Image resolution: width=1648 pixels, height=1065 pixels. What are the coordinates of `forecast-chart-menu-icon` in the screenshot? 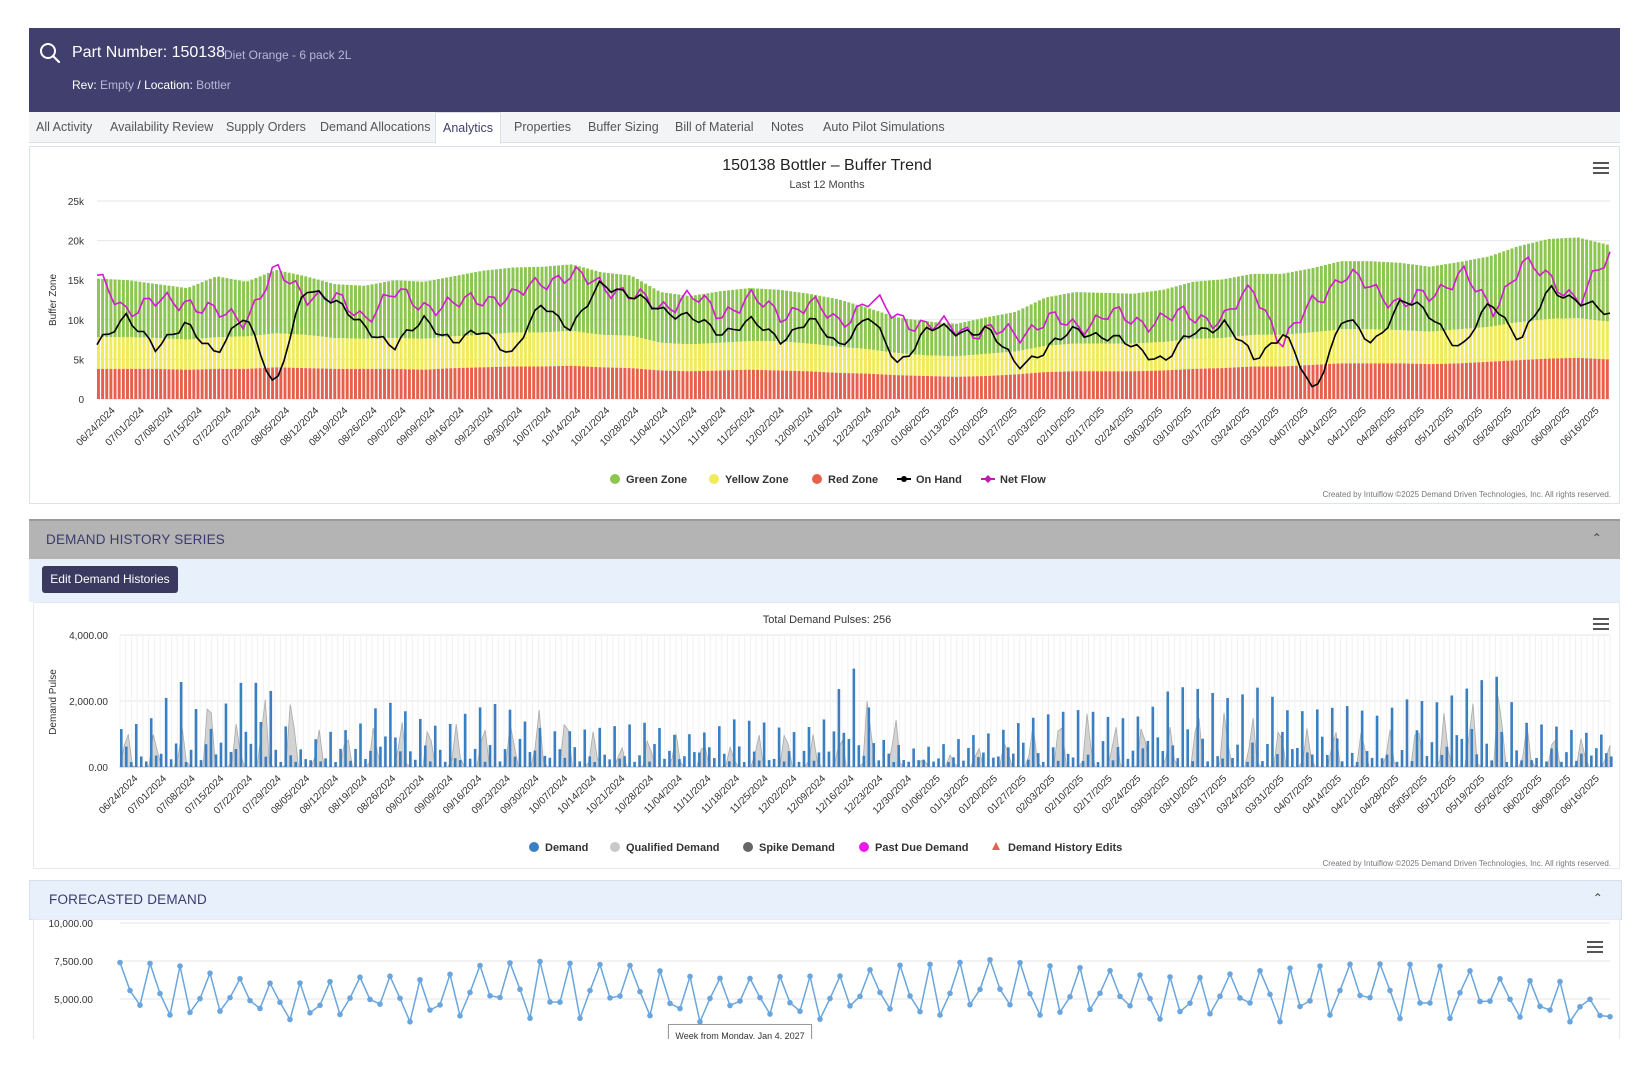 It's located at (1595, 947).